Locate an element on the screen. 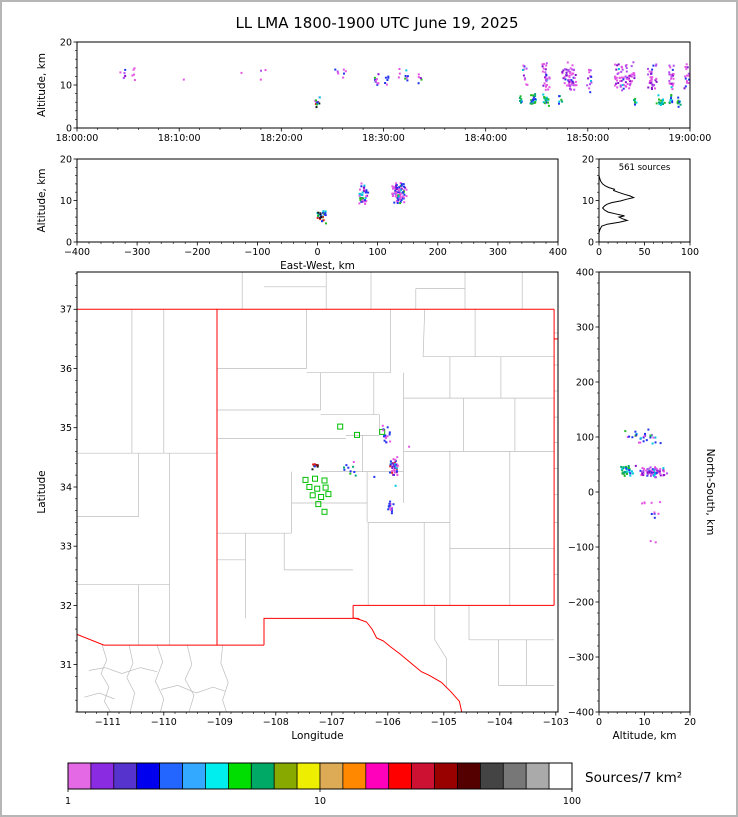 This screenshot has width=738, height=817. county-line is located at coordinates (193, 689).